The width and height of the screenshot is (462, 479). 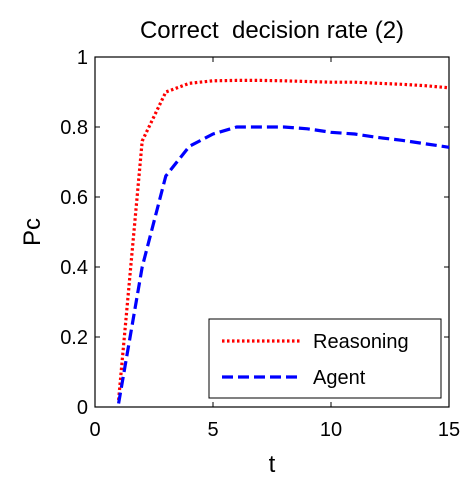 I want to click on y-tick-label: 1, so click(x=82, y=58).